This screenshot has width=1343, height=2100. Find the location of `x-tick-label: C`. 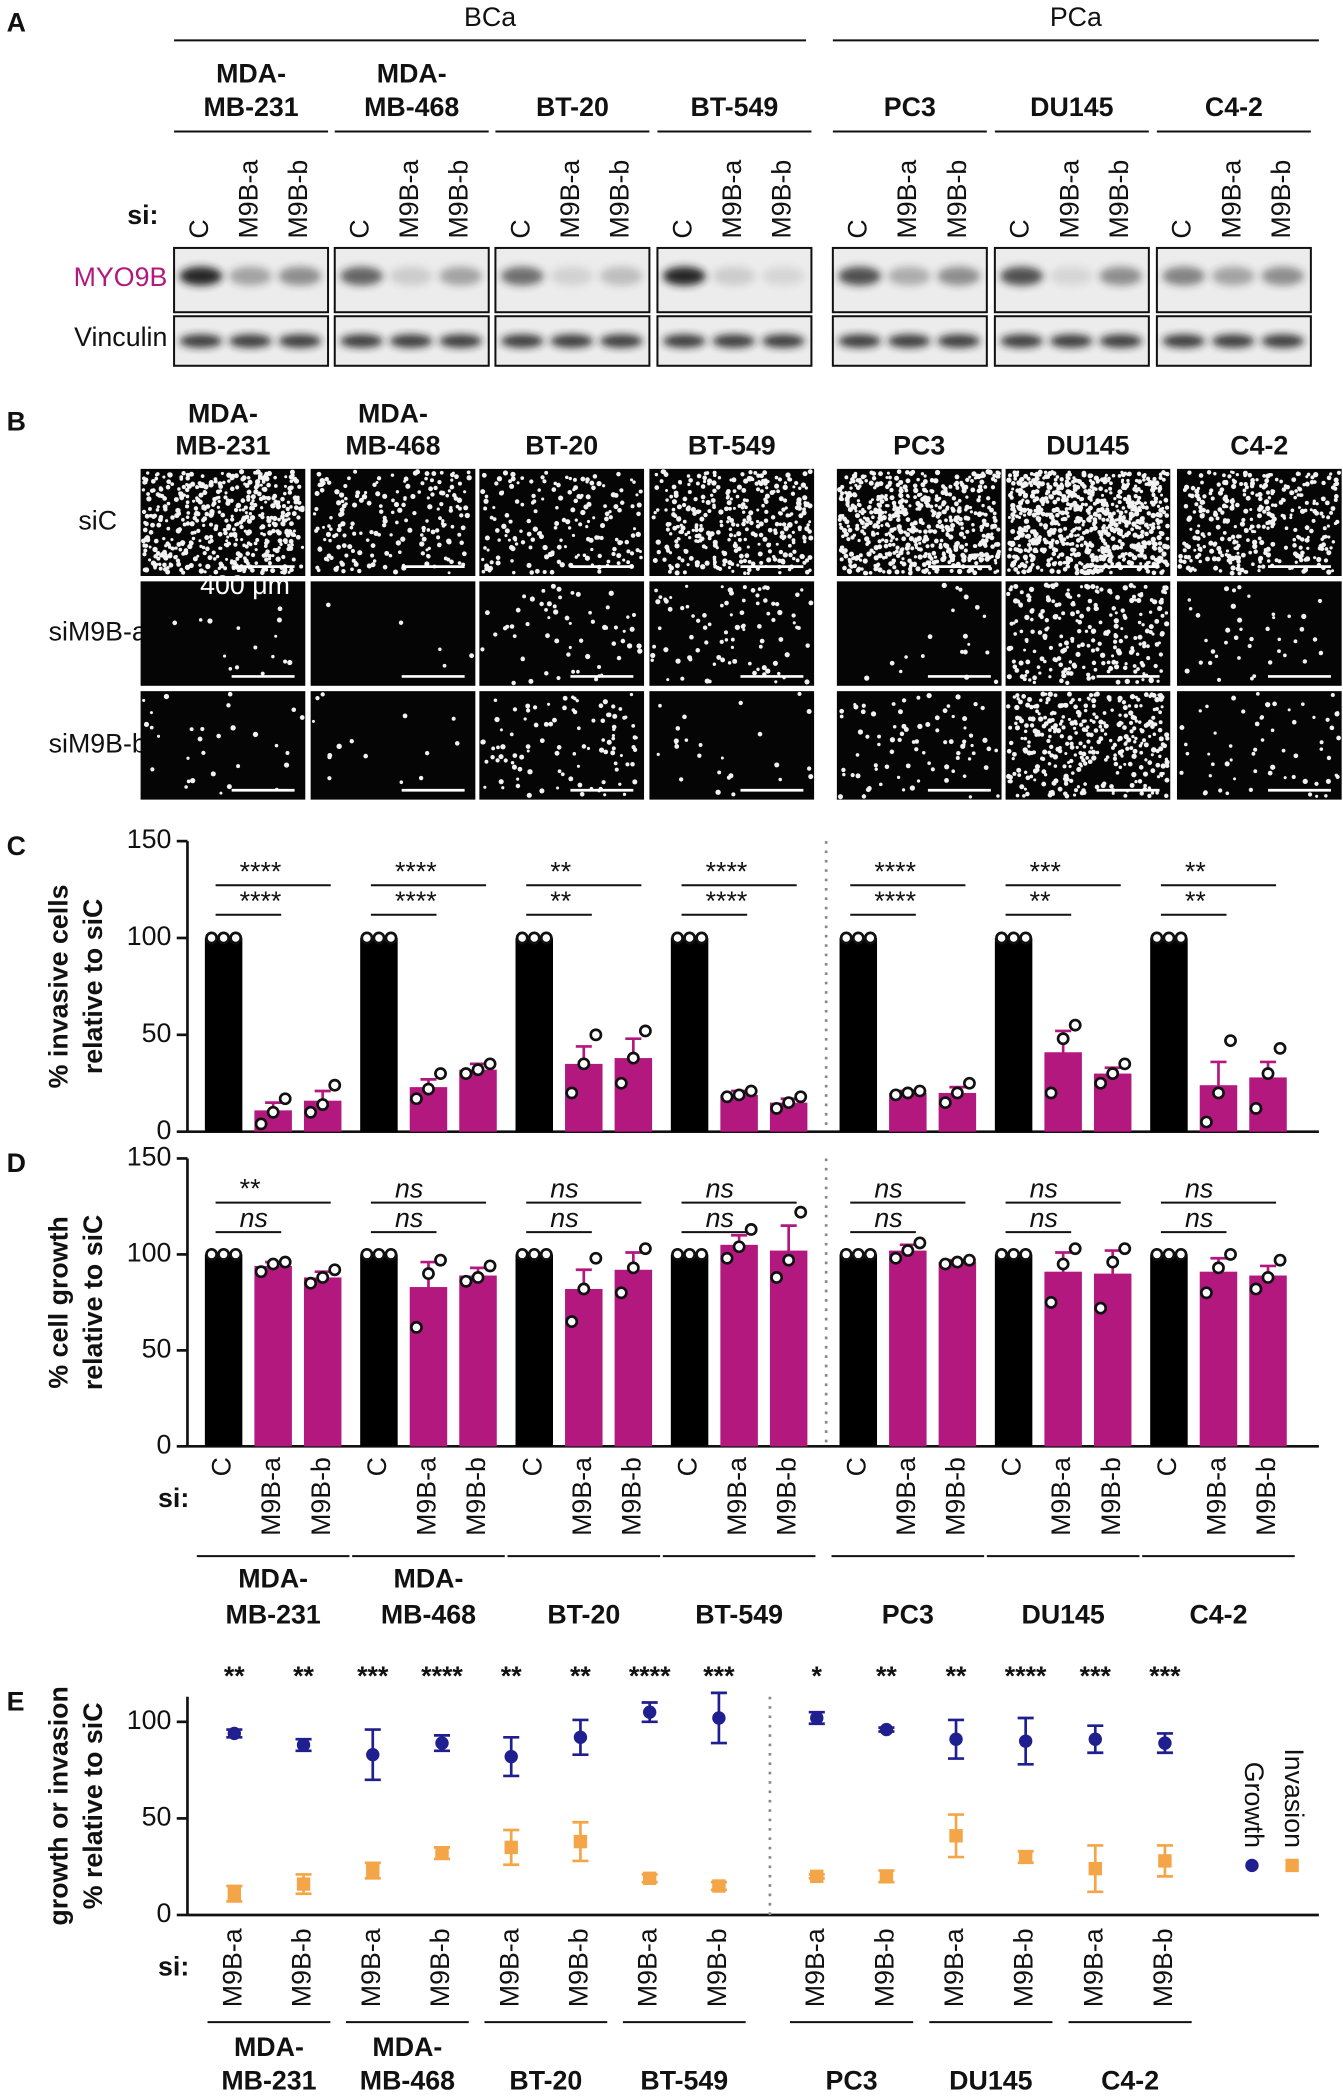

x-tick-label: C is located at coordinates (377, 1466).